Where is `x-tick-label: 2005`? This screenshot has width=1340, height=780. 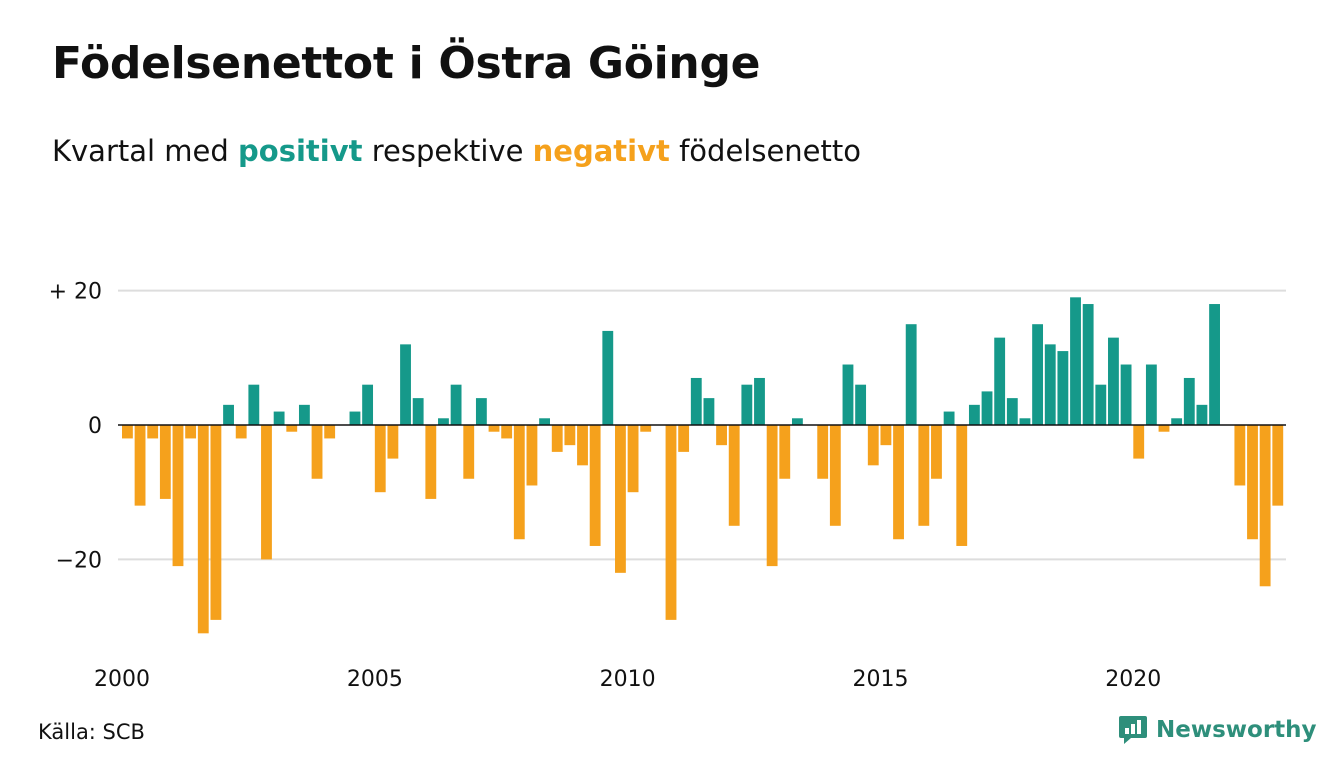
x-tick-label: 2005 is located at coordinates (375, 679).